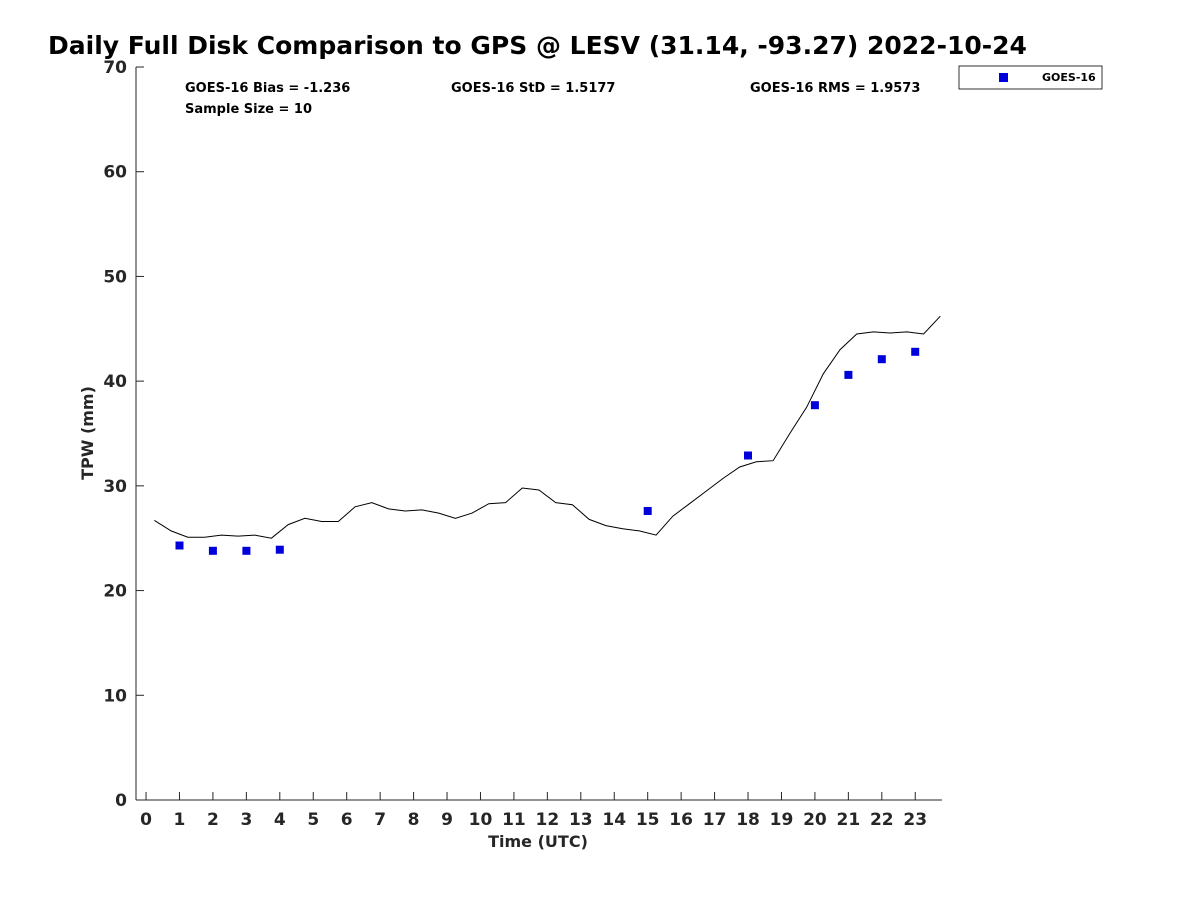 The height and width of the screenshot is (900, 1200). Describe the element at coordinates (681, 820) in the screenshot. I see `x-tick-label: 16` at that location.